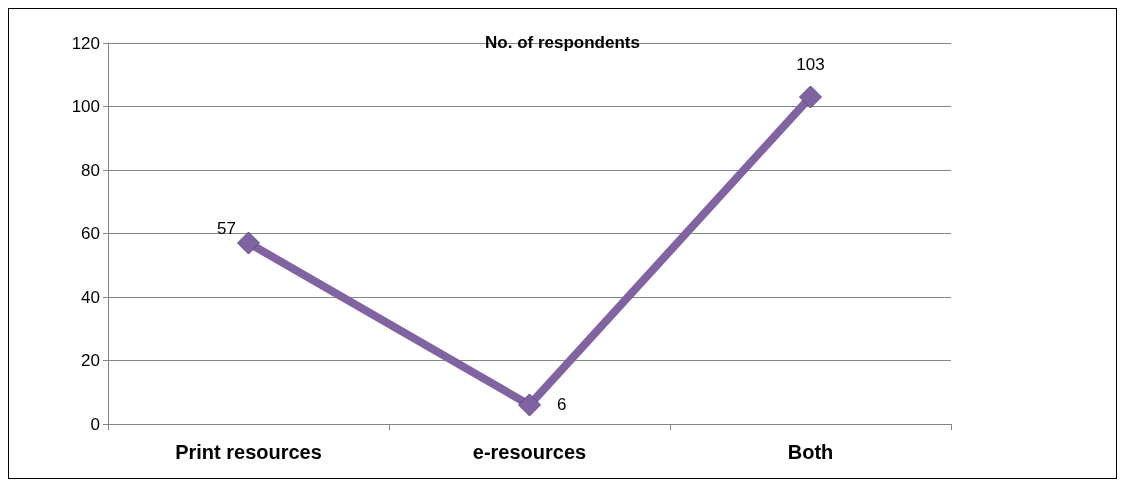 This screenshot has height=487, width=1125. Describe the element at coordinates (529, 452) in the screenshot. I see `x-tick-label: e-resources` at that location.